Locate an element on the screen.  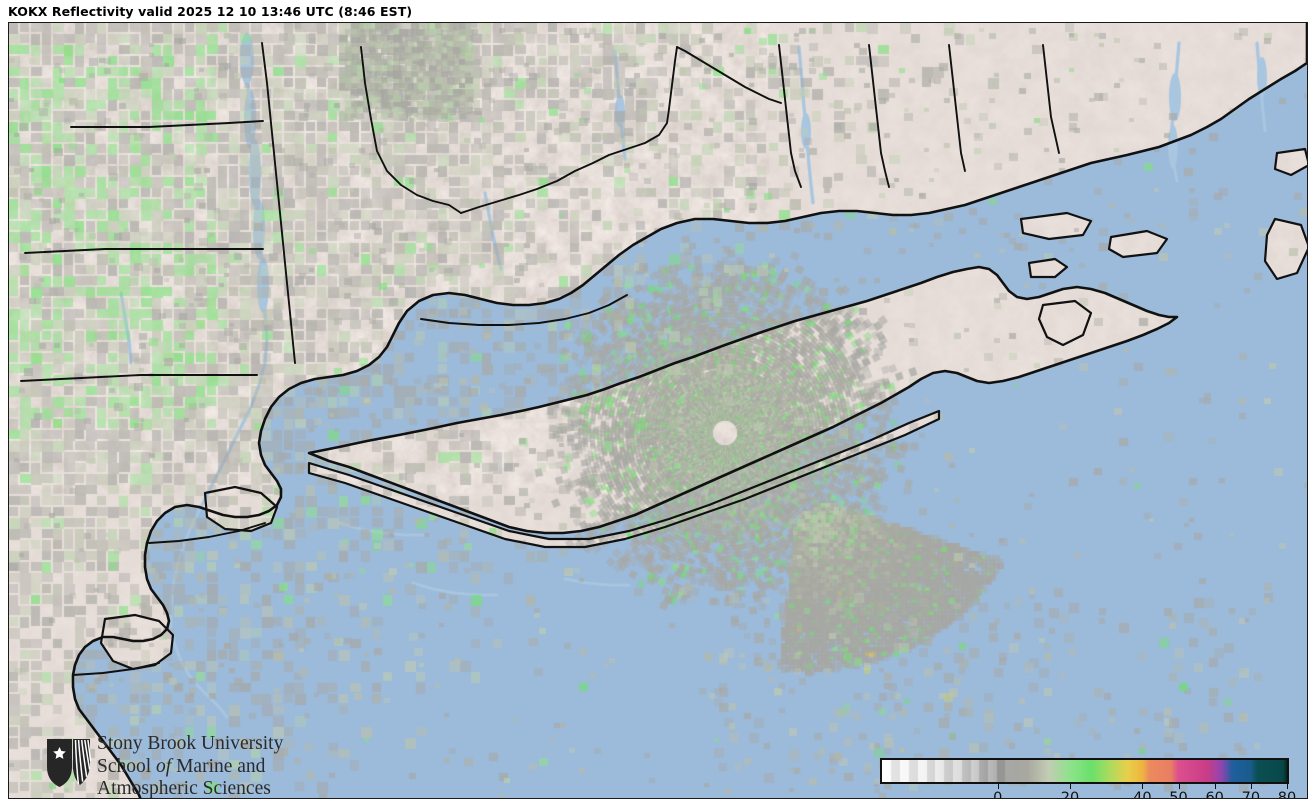
colorbar-tick-label: 60 is located at coordinates (1214, 794).